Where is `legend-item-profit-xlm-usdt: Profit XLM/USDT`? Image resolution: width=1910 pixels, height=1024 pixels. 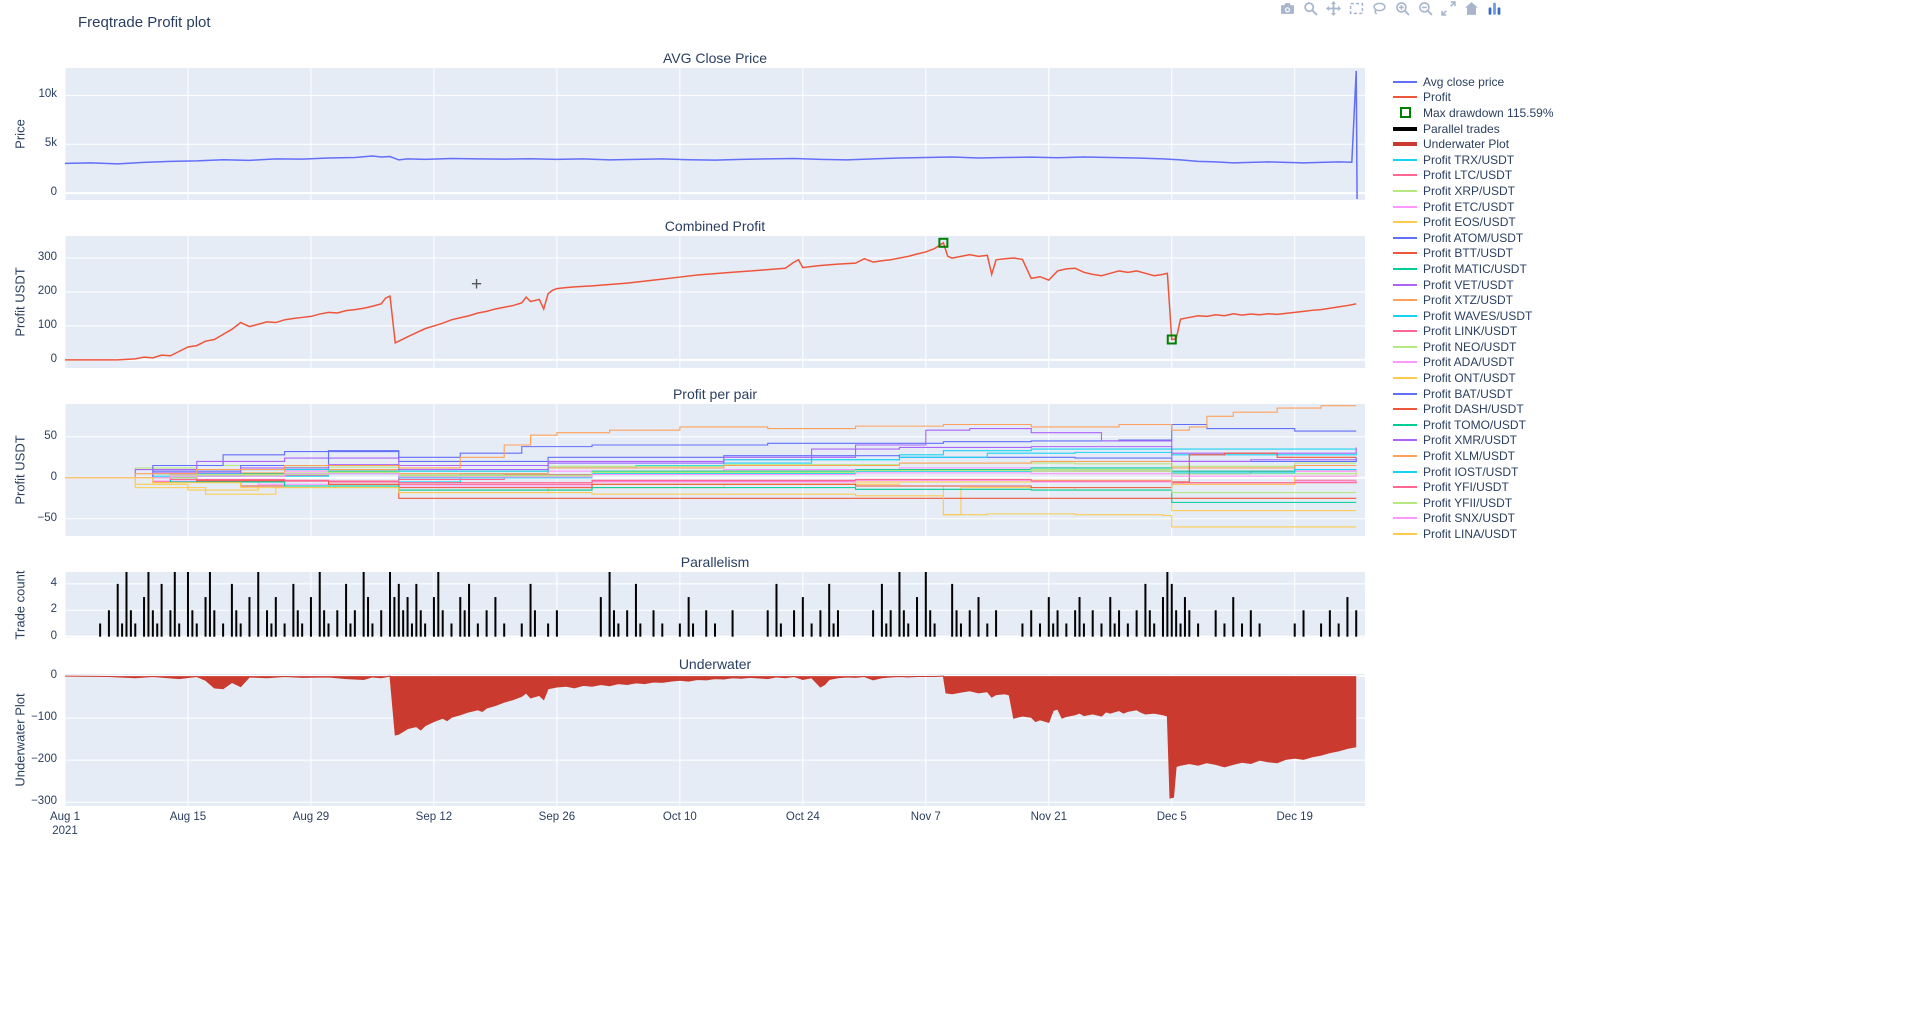
legend-item-profit-xlm-usdt: Profit XLM/USDT is located at coordinates (1473, 456).